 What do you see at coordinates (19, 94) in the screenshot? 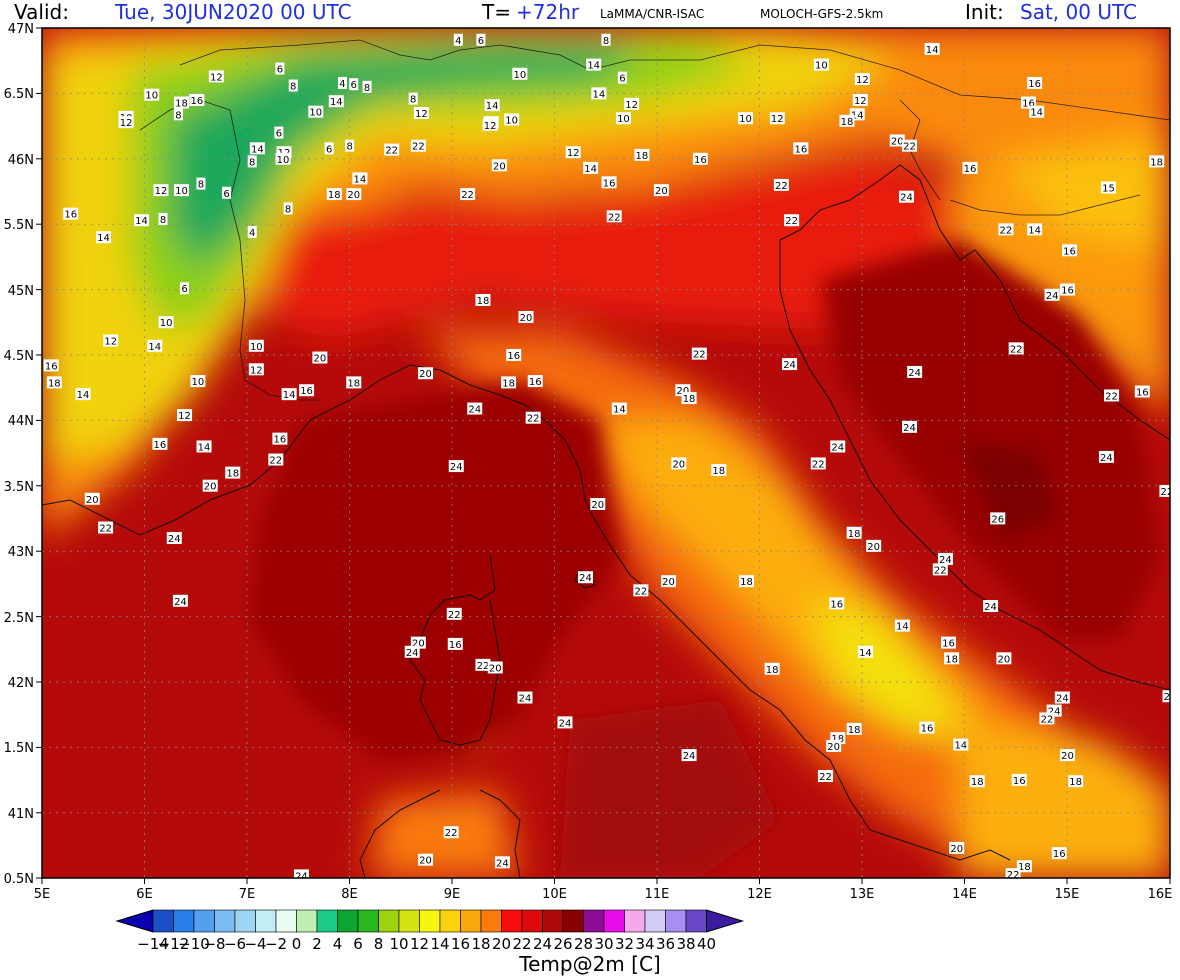
I see `lat-label: 6.5N` at bounding box center [19, 94].